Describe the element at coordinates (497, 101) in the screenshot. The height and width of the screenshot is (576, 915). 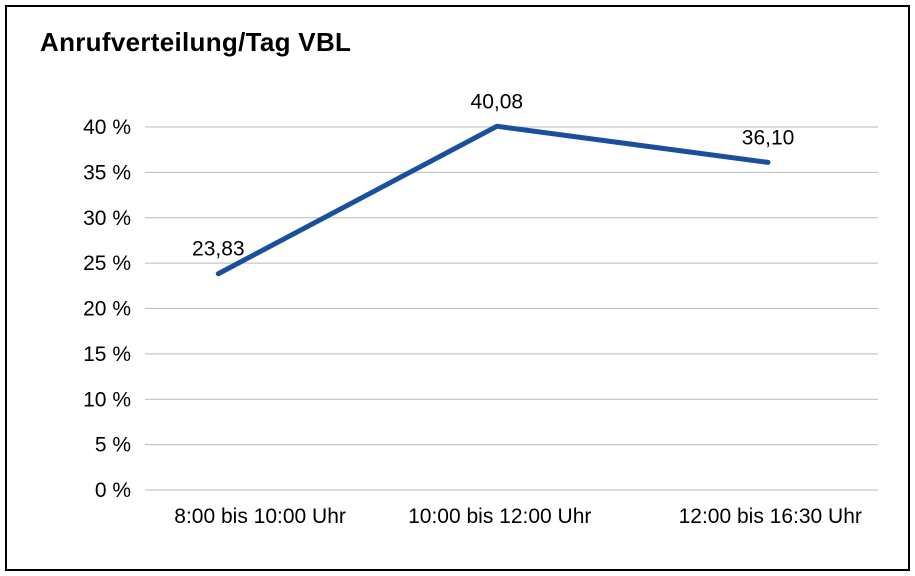
I see `svg-text: 40,08` at that location.